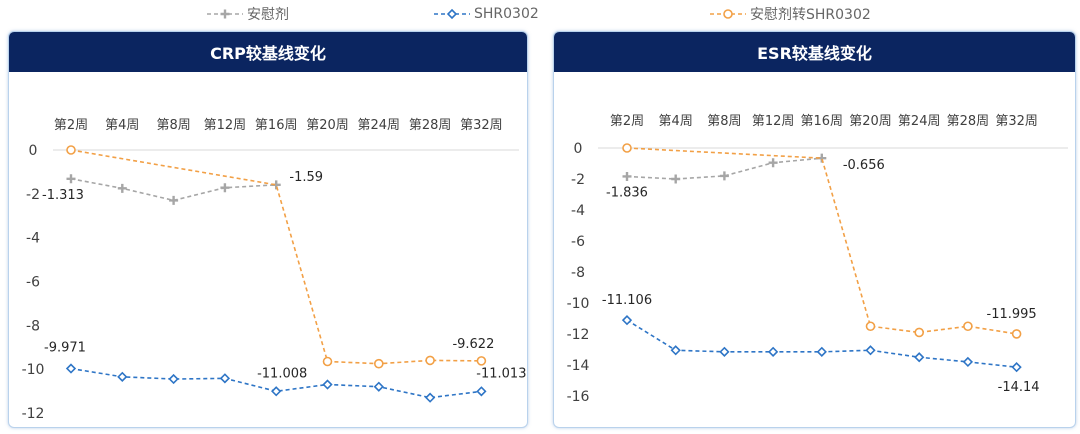  What do you see at coordinates (282, 373) in the screenshot?
I see `data-label: -11.008` at bounding box center [282, 373].